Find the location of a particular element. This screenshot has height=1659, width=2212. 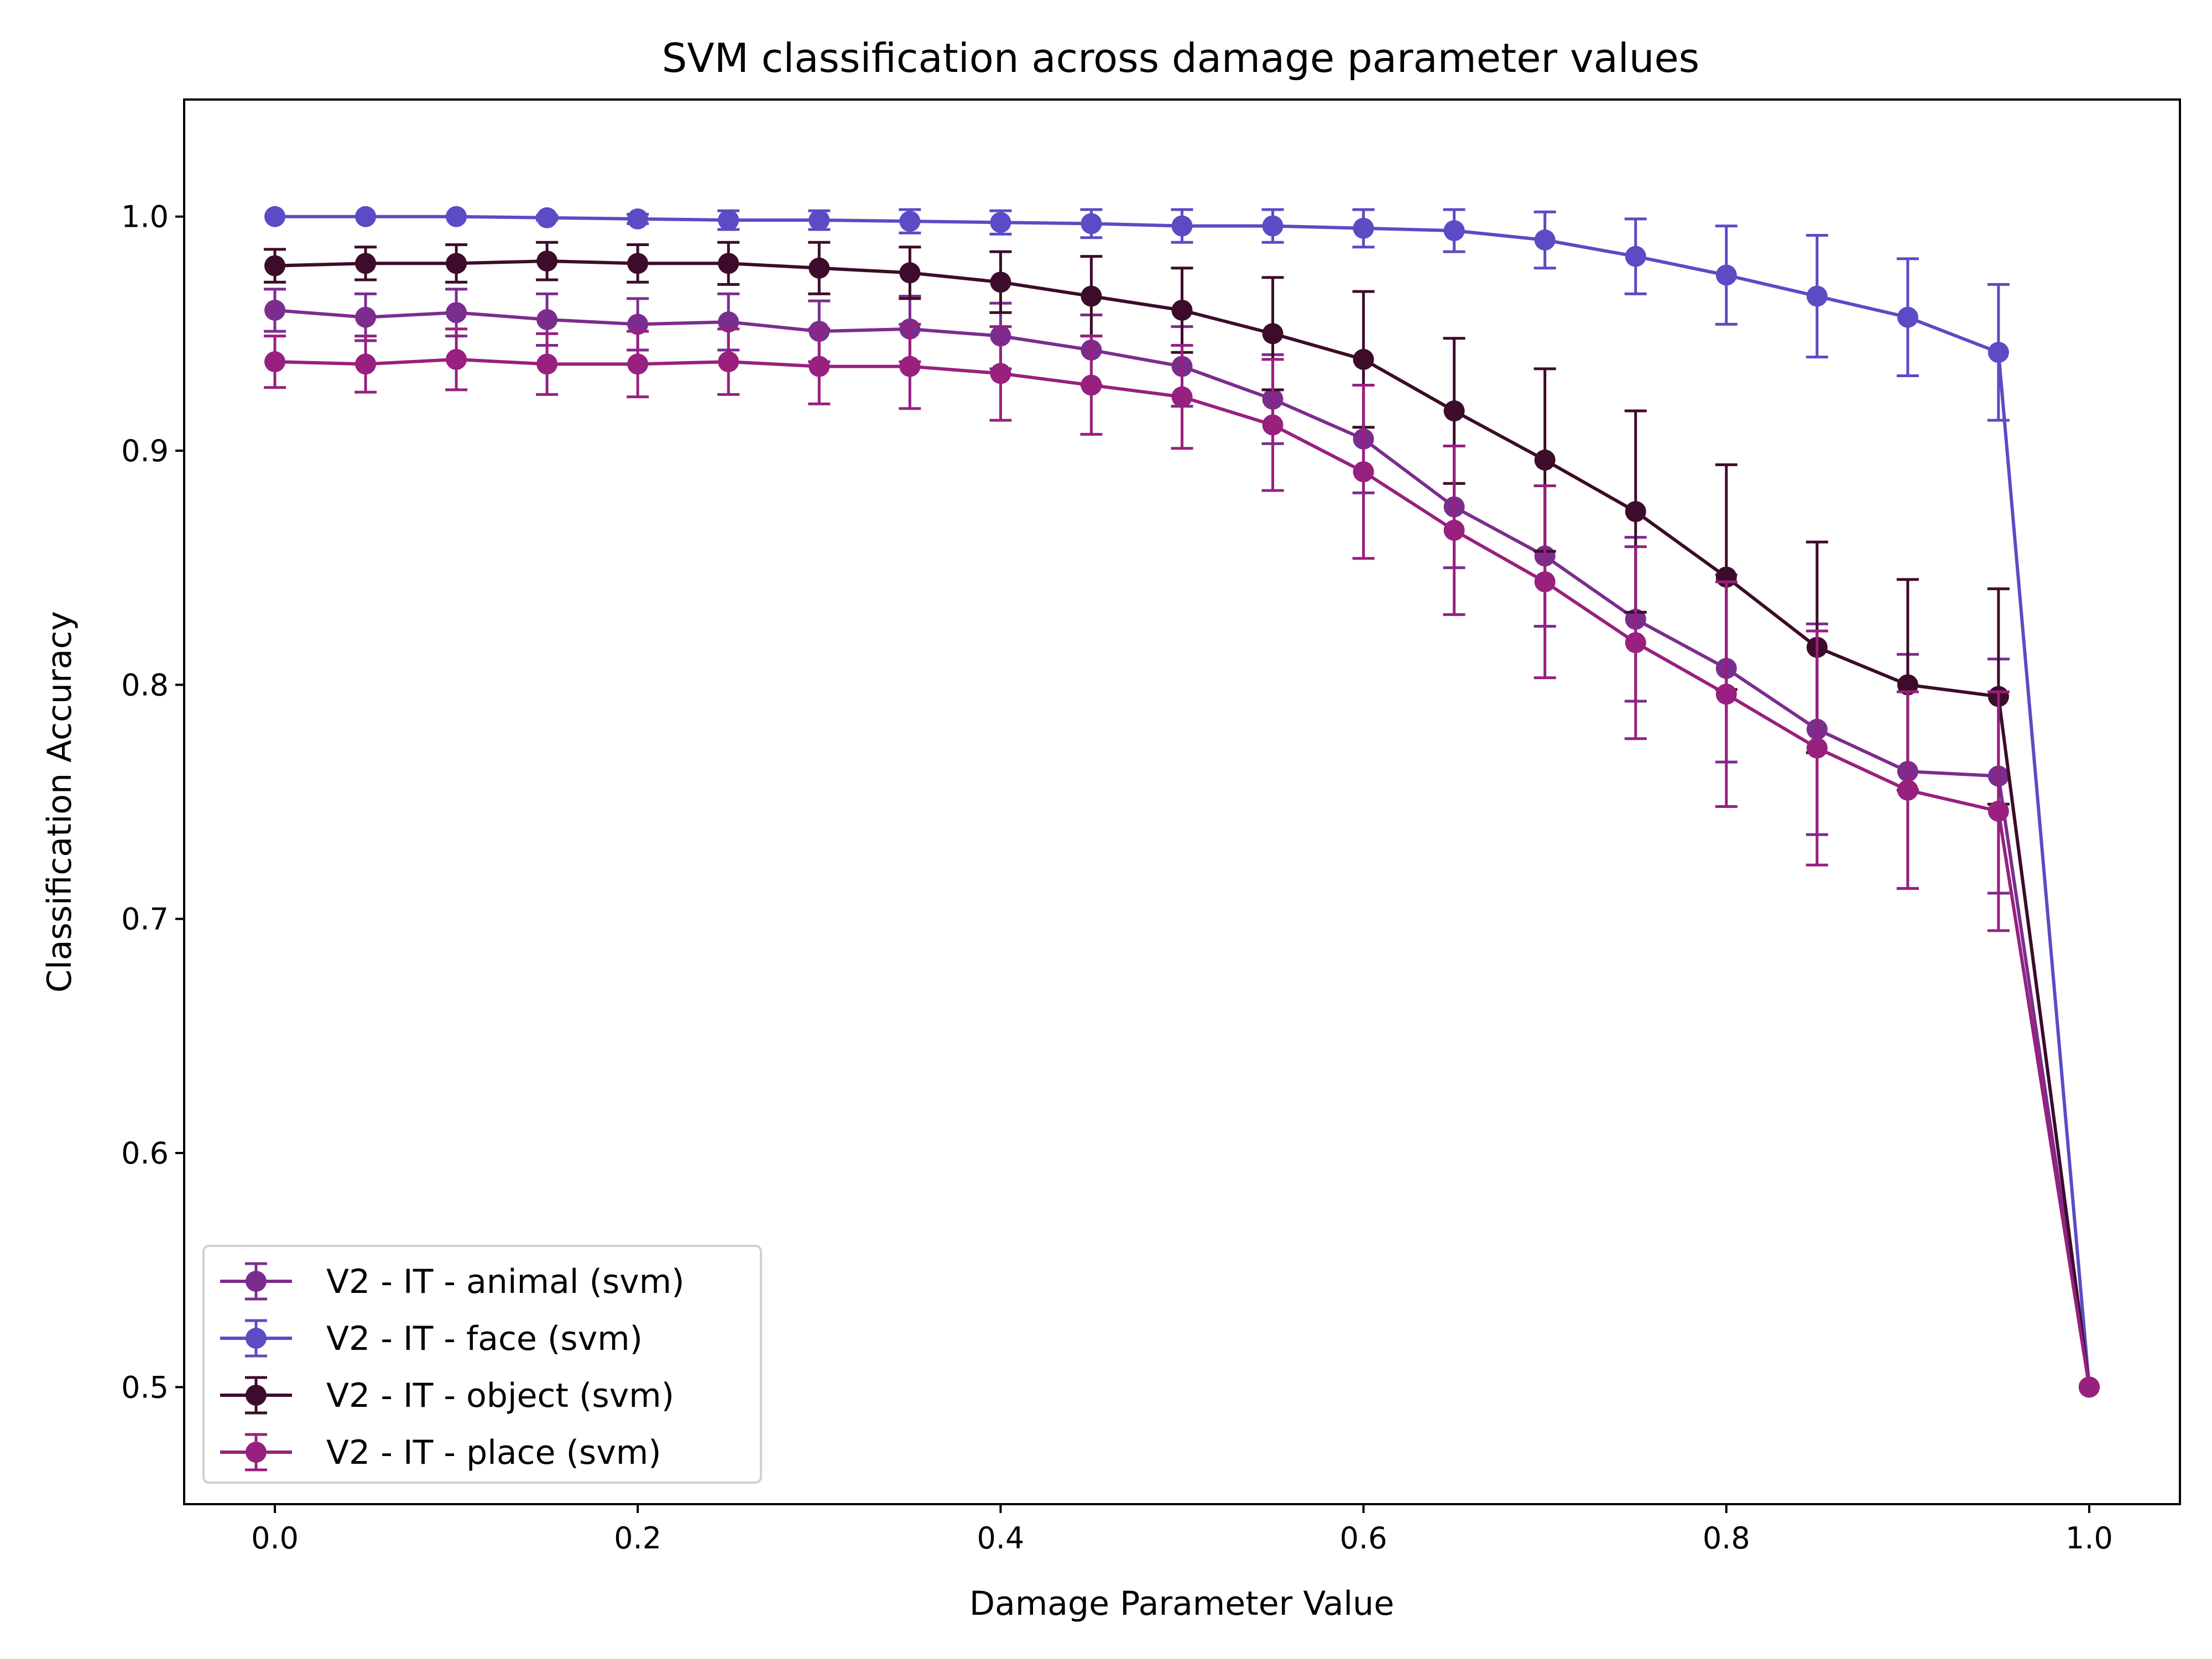

legend-label: V2 - IT - object (svm) is located at coordinates (500, 1395).